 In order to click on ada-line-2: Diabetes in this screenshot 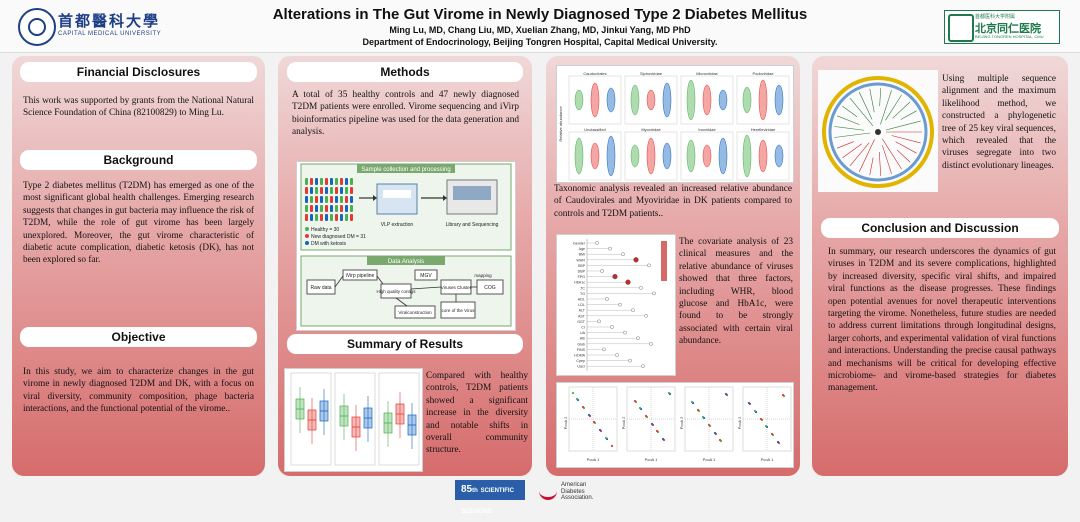, I will do `click(573, 491)`.